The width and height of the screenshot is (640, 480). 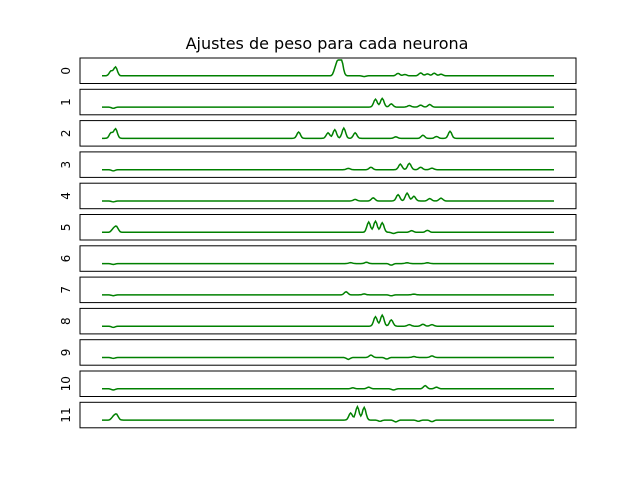 What do you see at coordinates (66, 165) in the screenshot?
I see `row-label-3: 3` at bounding box center [66, 165].